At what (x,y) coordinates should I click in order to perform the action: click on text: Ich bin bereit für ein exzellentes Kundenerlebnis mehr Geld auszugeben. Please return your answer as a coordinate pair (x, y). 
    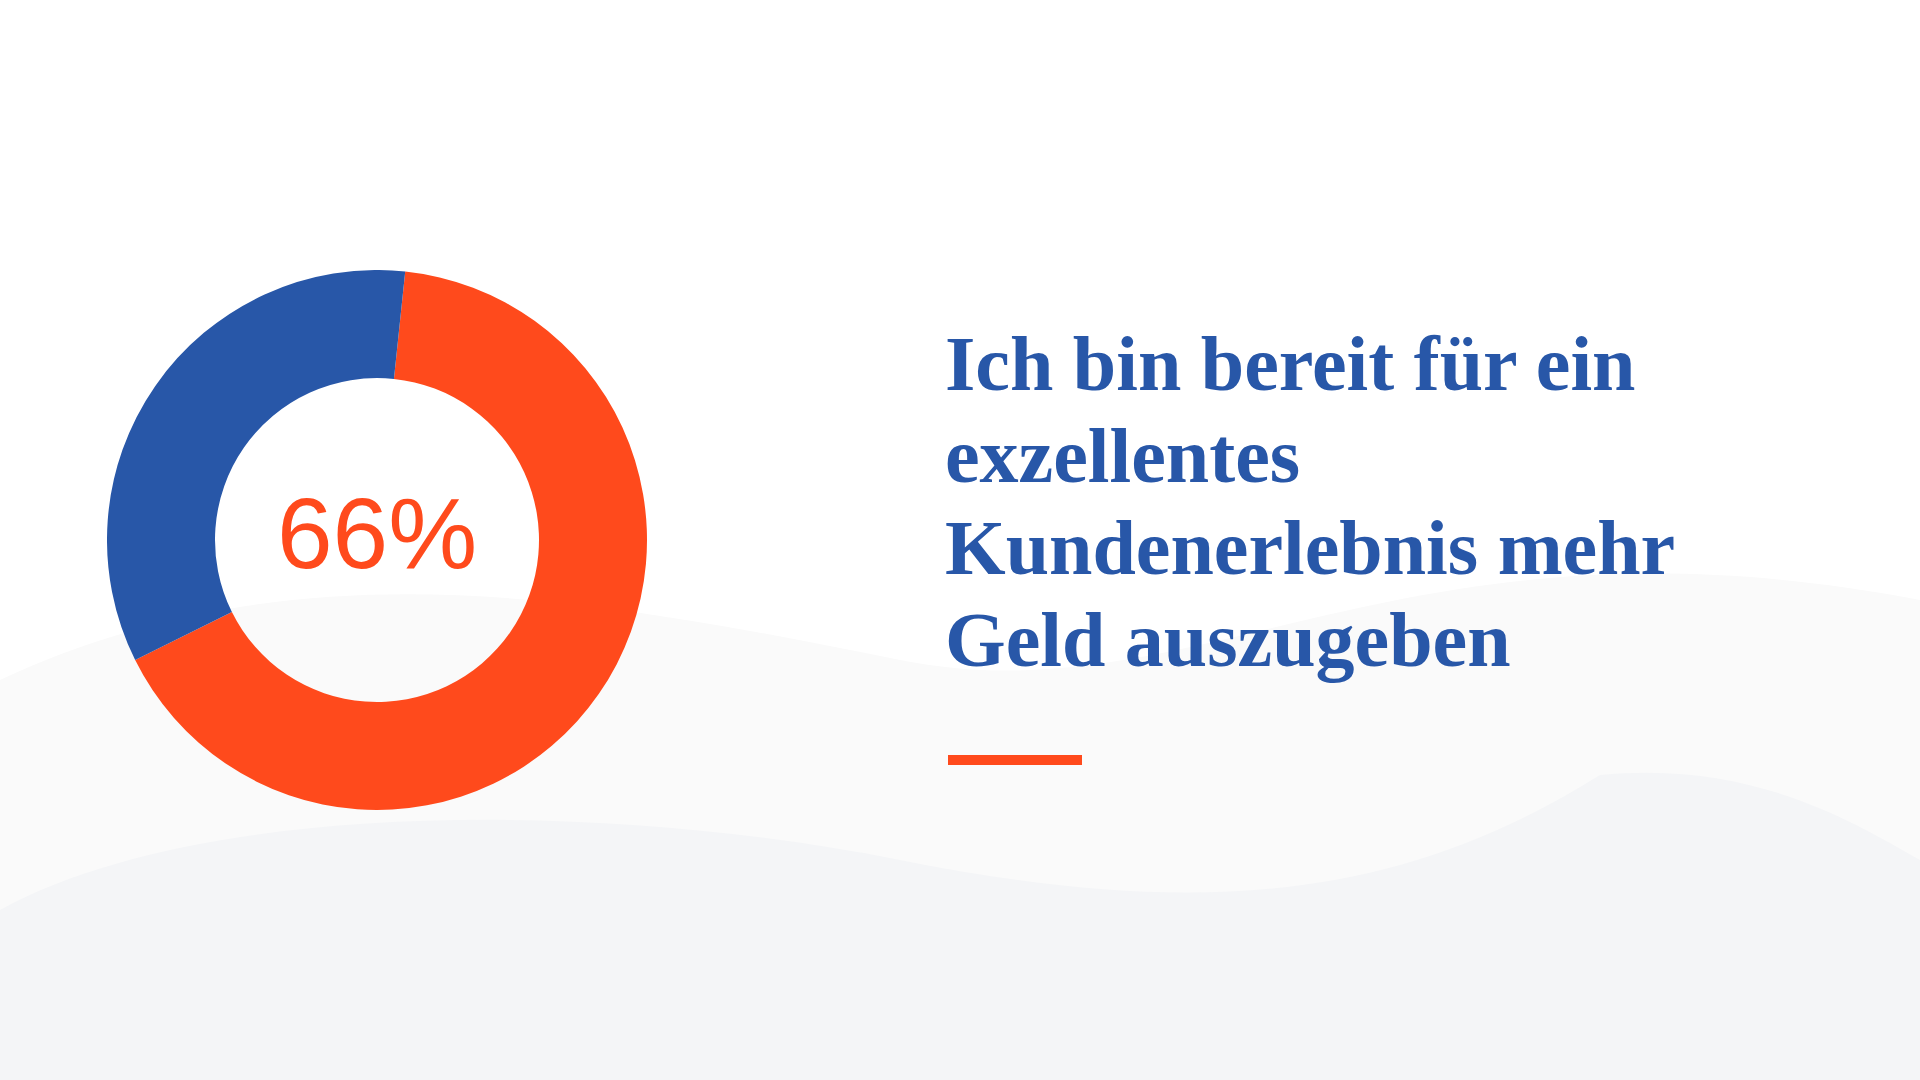
    Looking at the image, I should click on (1310, 502).